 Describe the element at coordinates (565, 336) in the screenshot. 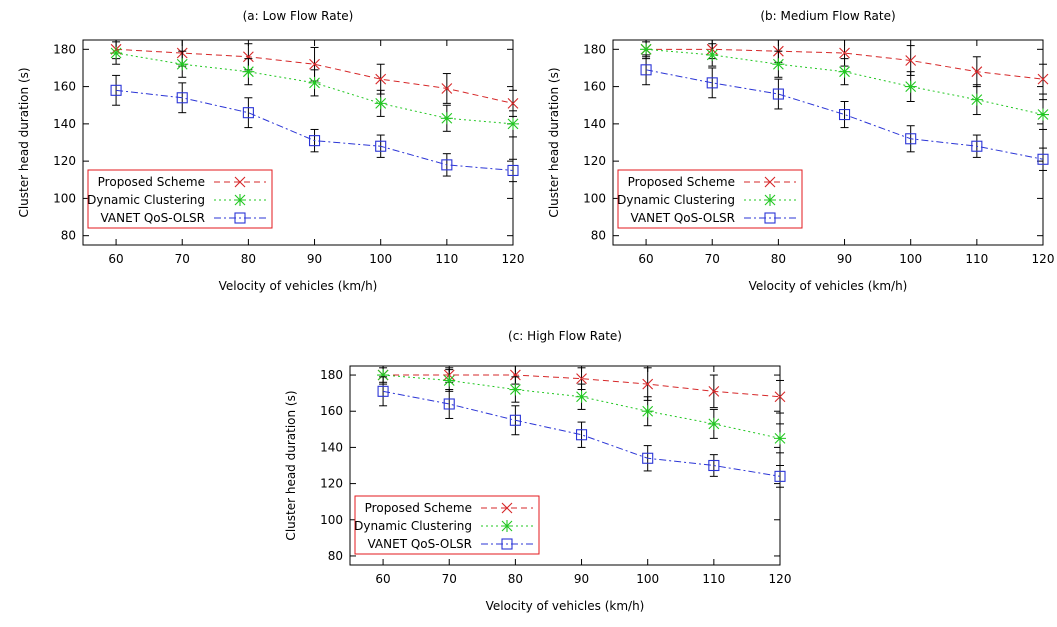

I see `chart-title: (c: High Flow Rate)` at that location.